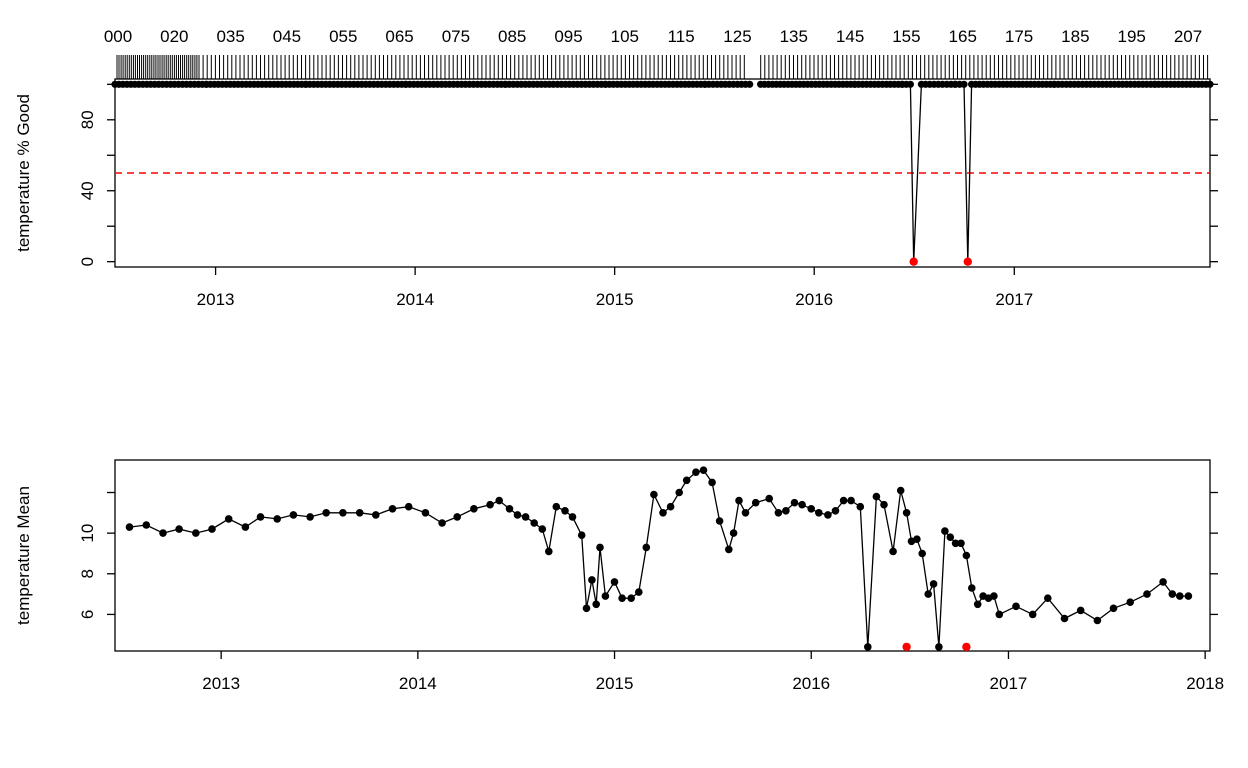 The image size is (1248, 768). Describe the element at coordinates (87, 533) in the screenshot. I see `y-tick-label: 10` at that location.